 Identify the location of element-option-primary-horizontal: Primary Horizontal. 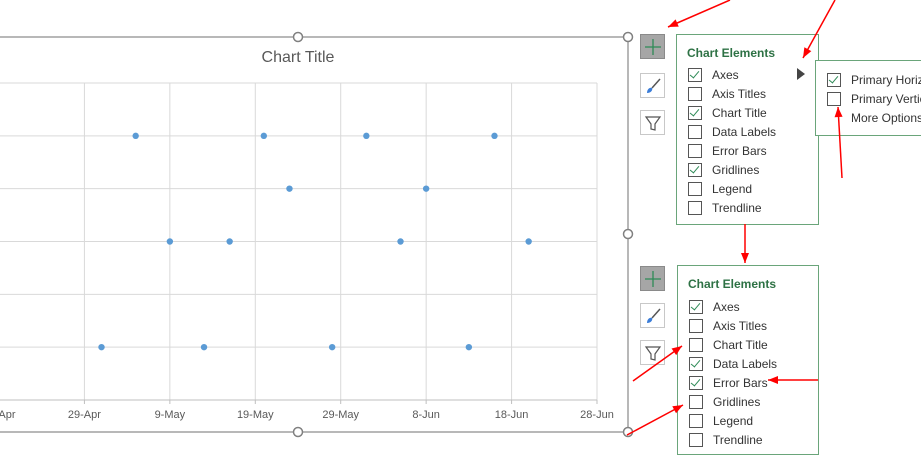
(874, 80).